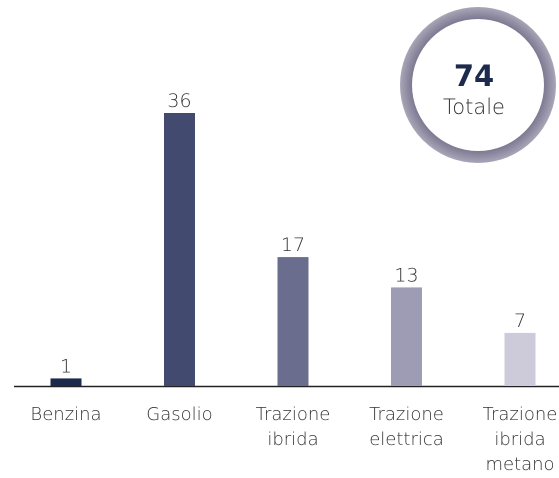  Describe the element at coordinates (179, 414) in the screenshot. I see `category-label: Gasolio` at that location.